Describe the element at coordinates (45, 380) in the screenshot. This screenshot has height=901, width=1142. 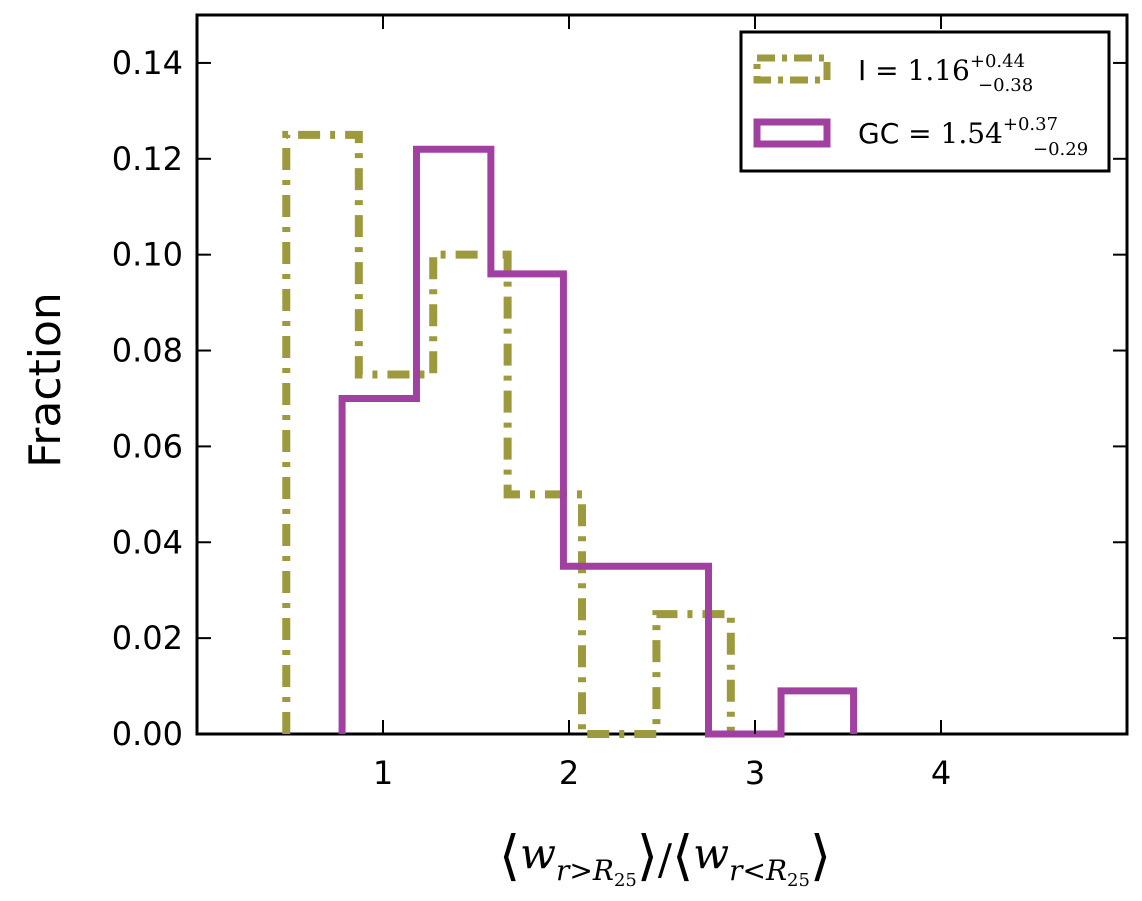
I see `y-axis-title: Fraction` at that location.